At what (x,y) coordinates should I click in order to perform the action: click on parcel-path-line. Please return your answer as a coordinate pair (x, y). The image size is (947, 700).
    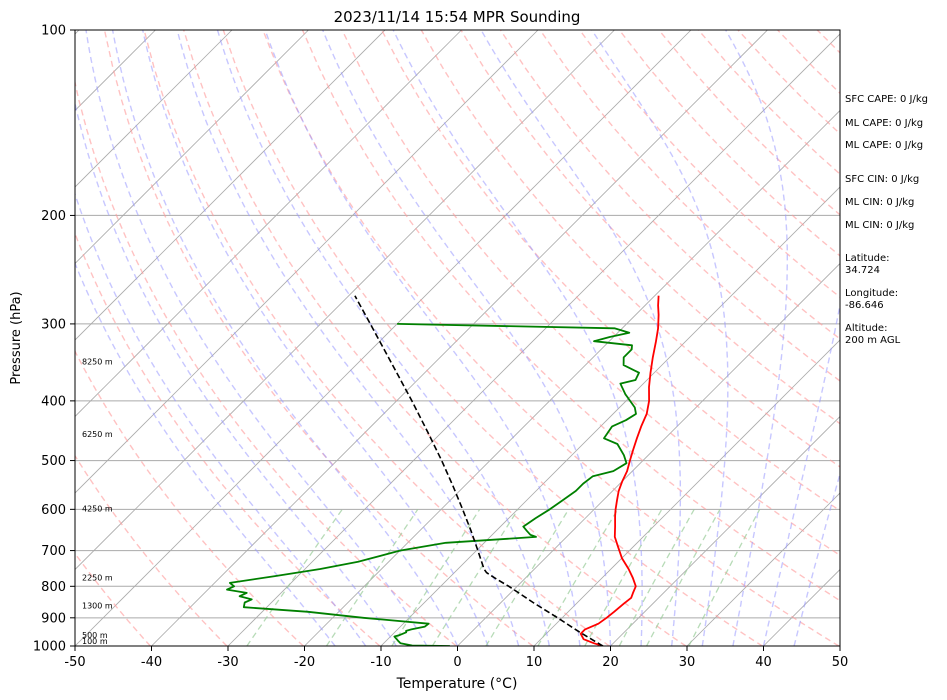
    Looking at the image, I should click on (479, 470).